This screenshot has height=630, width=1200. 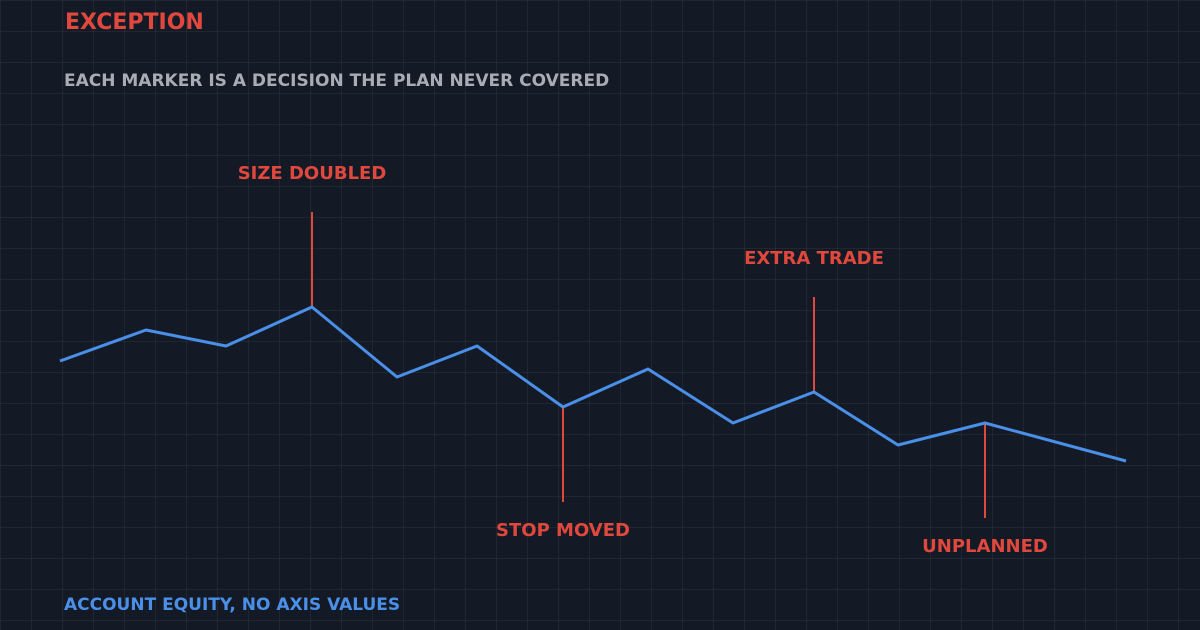 What do you see at coordinates (563, 530) in the screenshot?
I see `exception-label: STOP MOVED` at bounding box center [563, 530].